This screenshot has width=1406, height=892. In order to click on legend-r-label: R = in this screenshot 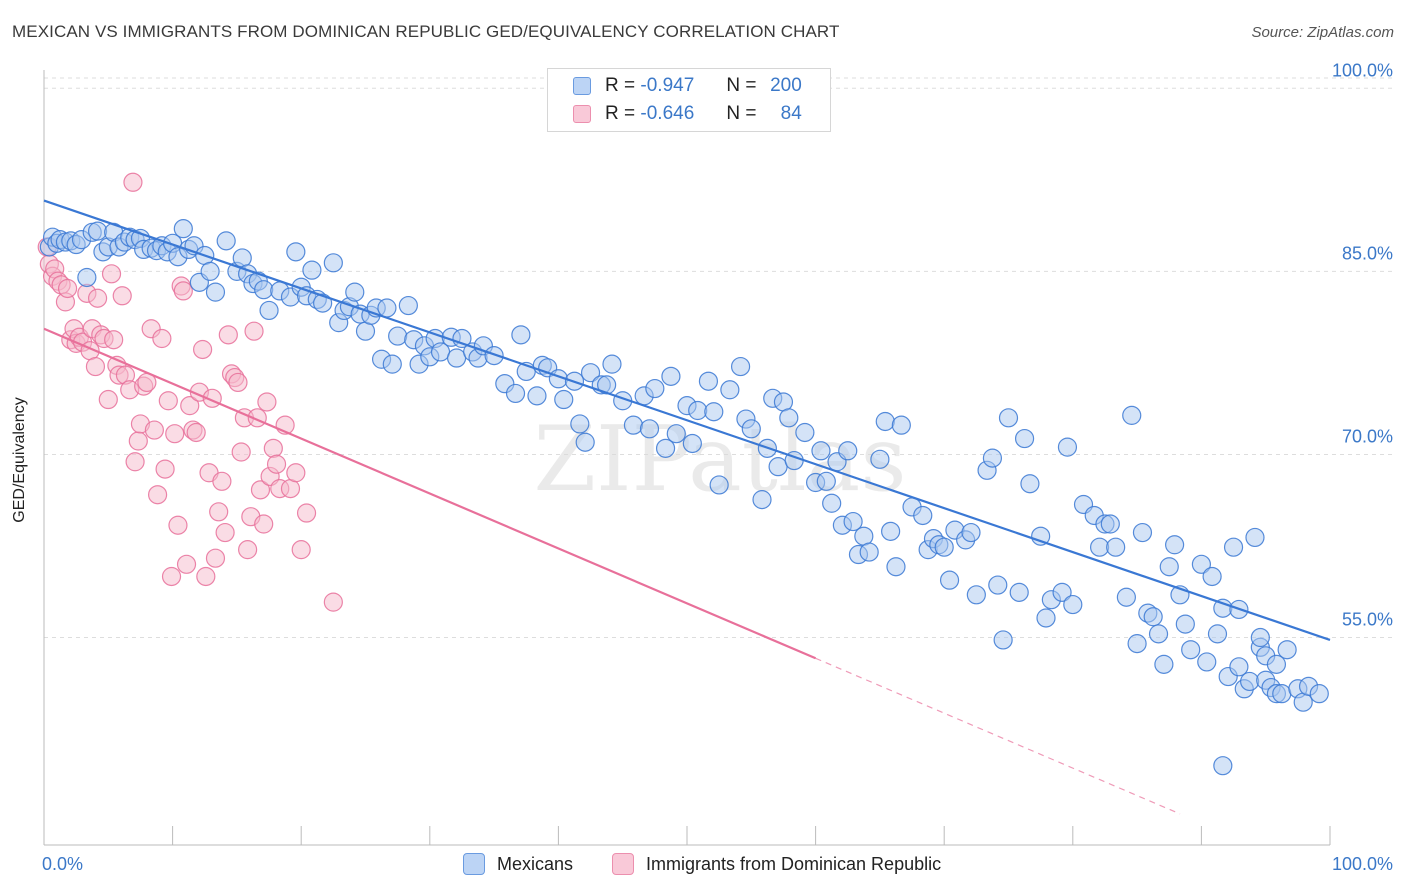, I will do `click(620, 85)`.